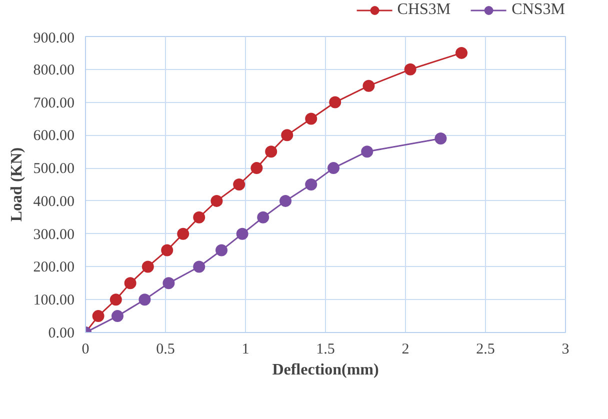 The height and width of the screenshot is (419, 608). What do you see at coordinates (61, 334) in the screenshot?
I see `y-tick-label: 0.00` at bounding box center [61, 334].